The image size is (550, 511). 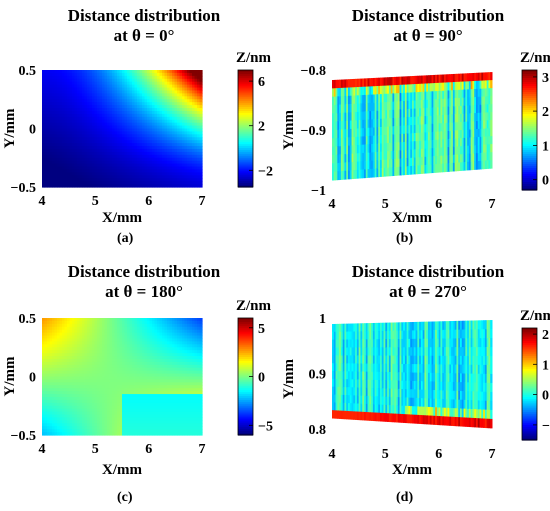 What do you see at coordinates (332, 204) in the screenshot?
I see `x-tick-label: 4` at bounding box center [332, 204].